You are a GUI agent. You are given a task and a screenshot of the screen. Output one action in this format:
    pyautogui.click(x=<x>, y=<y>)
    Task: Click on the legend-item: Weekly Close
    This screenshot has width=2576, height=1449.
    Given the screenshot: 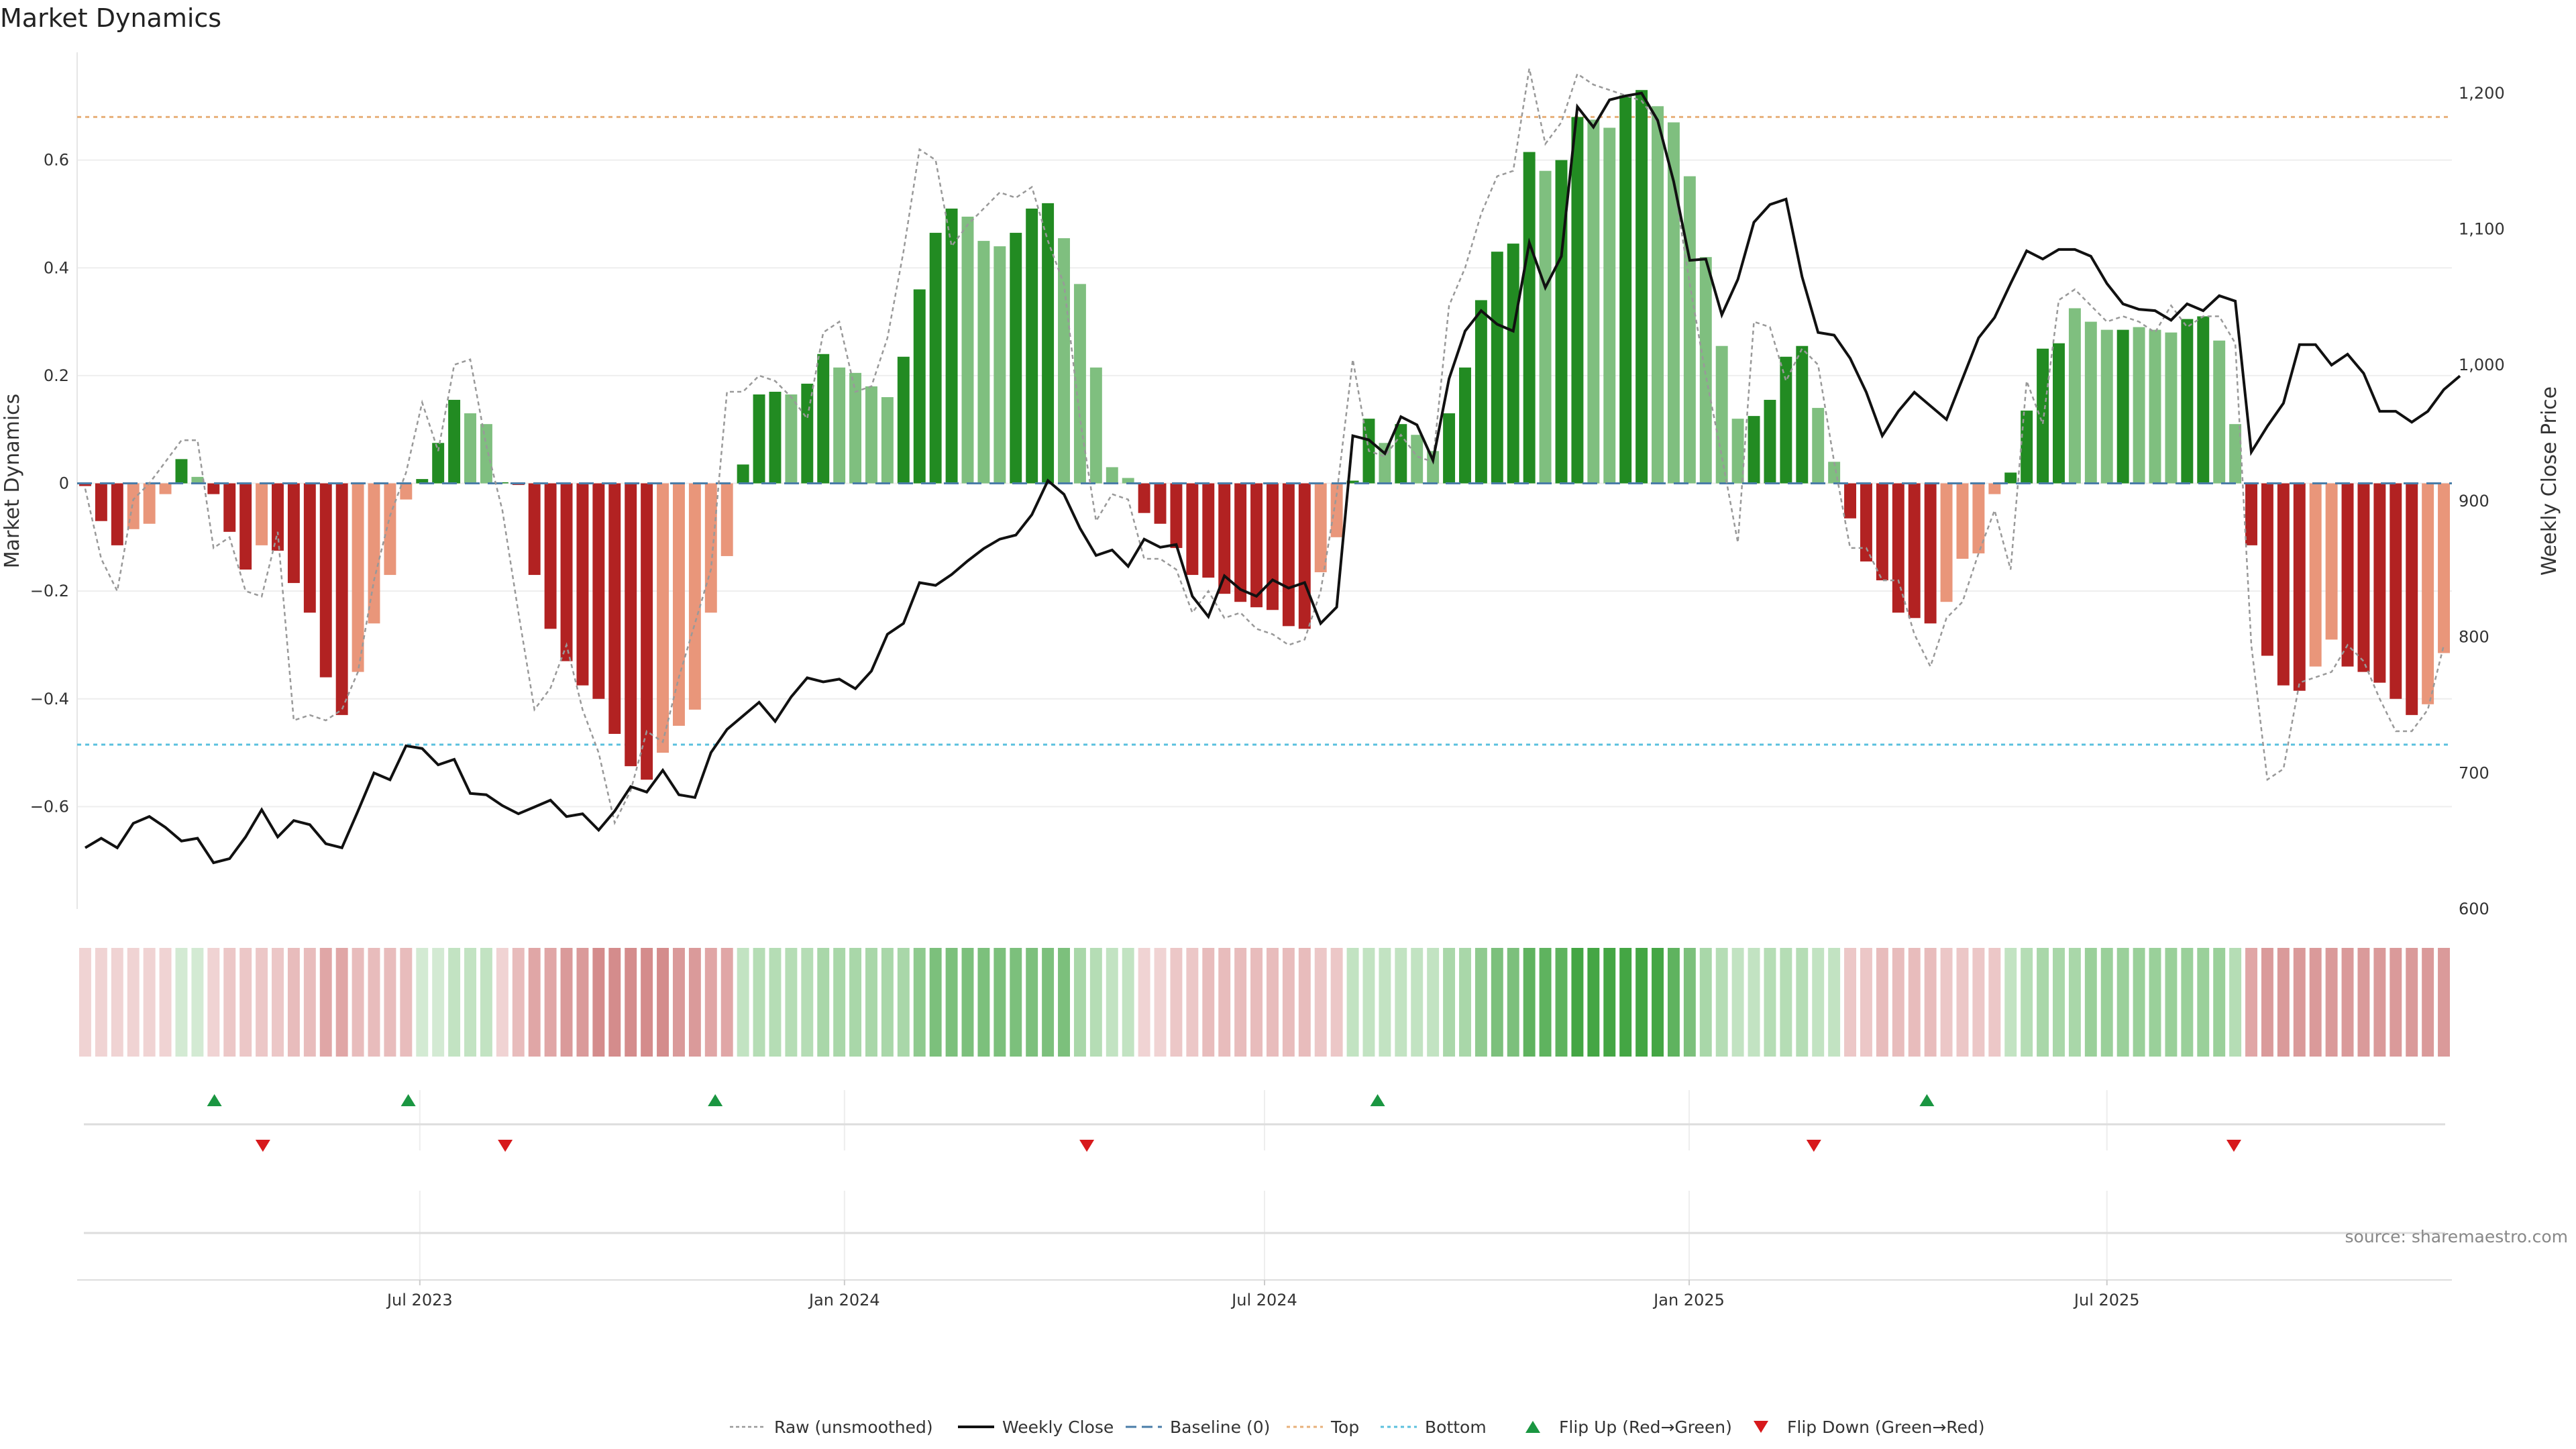 What is the action you would take?
    pyautogui.click(x=1036, y=1427)
    